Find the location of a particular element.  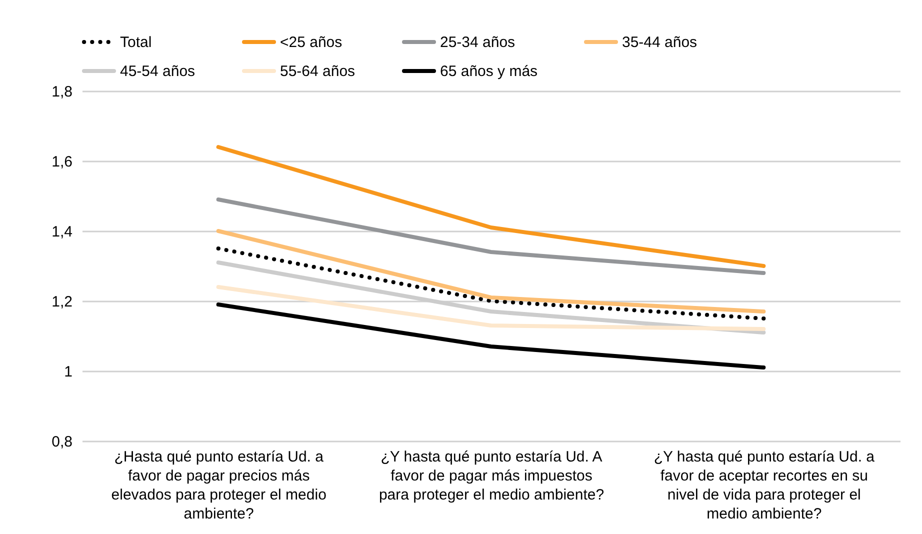

y-tick-label: 1,6 is located at coordinates (62, 162).